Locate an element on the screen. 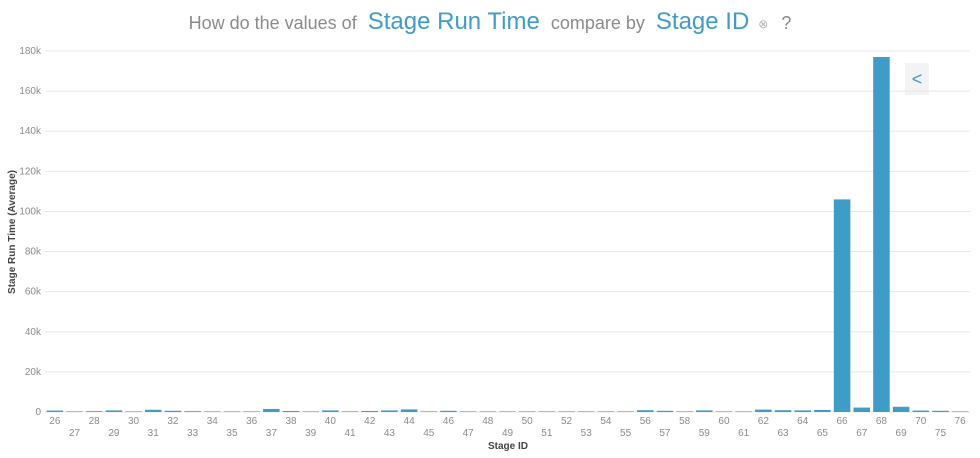 Image resolution: width=980 pixels, height=458 pixels. y-axis-title: Stage Run Time (Average) is located at coordinates (12, 232).